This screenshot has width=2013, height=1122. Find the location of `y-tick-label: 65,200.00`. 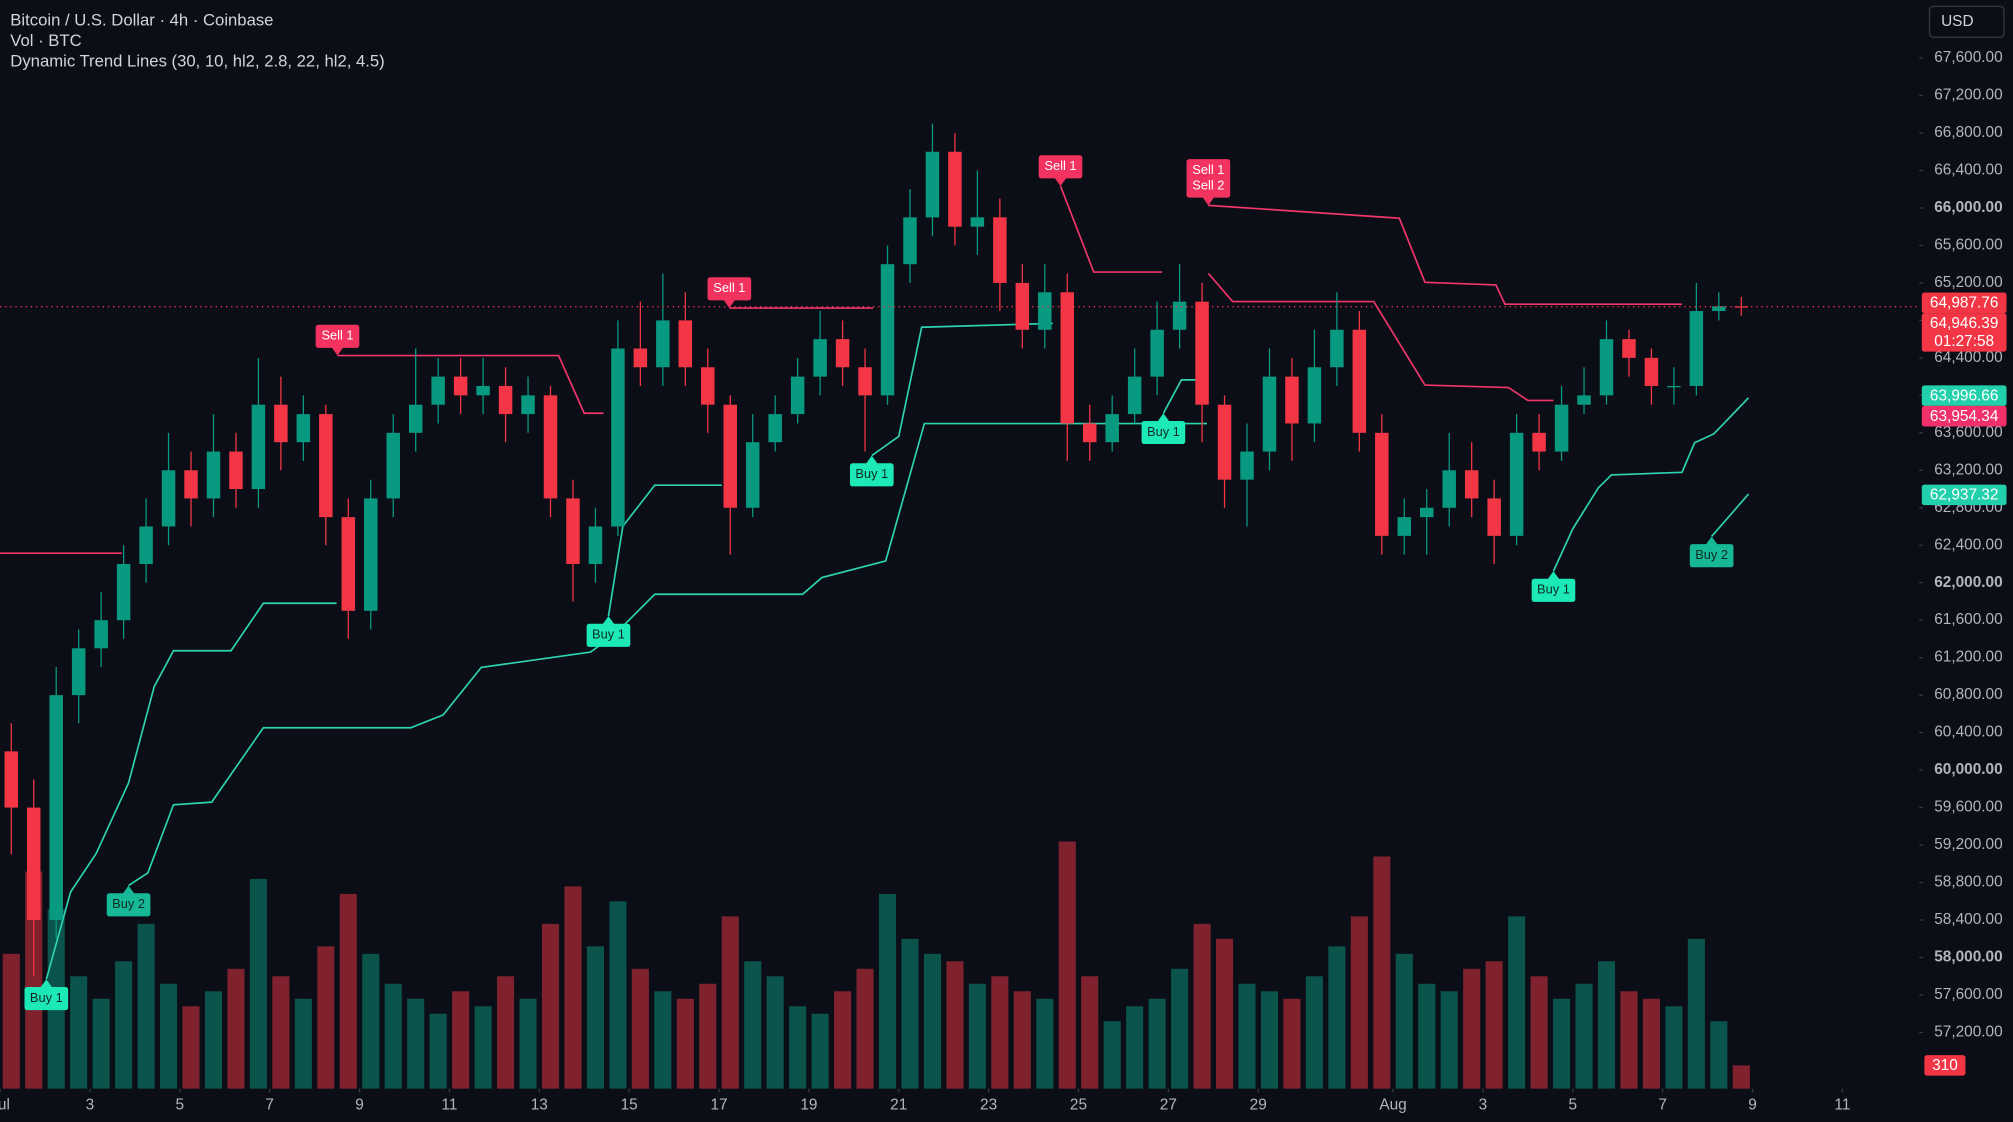

y-tick-label: 65,200.00 is located at coordinates (1968, 282).